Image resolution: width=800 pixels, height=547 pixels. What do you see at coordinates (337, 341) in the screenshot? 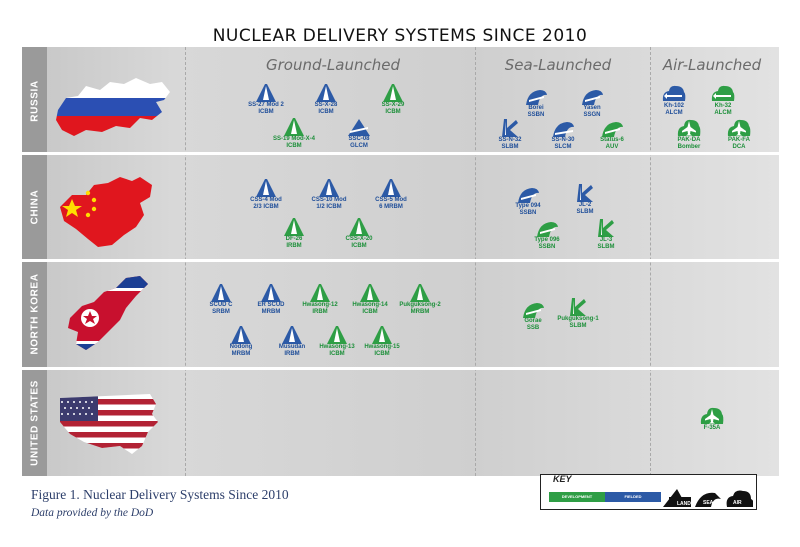
I see `symbol-hwasong-13: Hwasong-13 ICBM` at bounding box center [337, 341].